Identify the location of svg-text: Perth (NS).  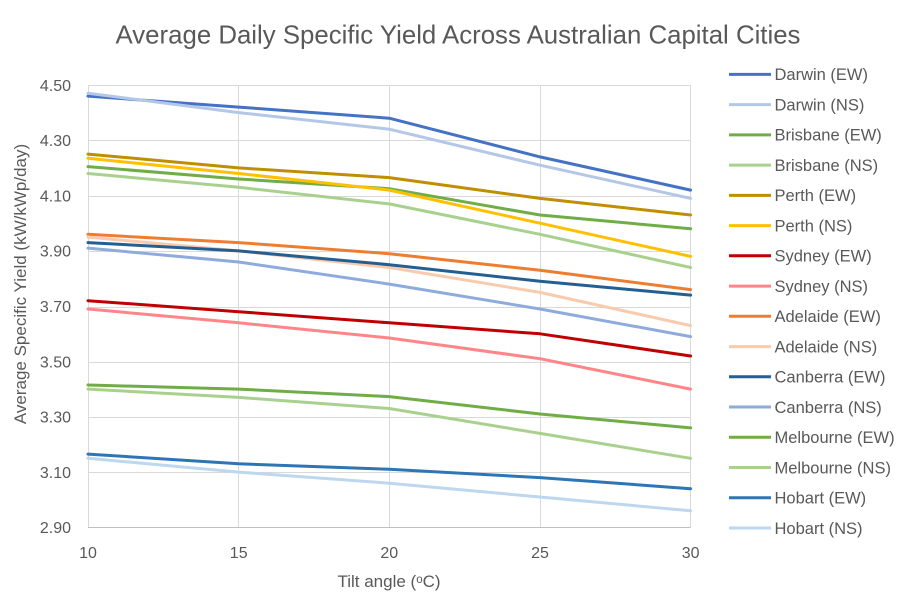
(814, 226).